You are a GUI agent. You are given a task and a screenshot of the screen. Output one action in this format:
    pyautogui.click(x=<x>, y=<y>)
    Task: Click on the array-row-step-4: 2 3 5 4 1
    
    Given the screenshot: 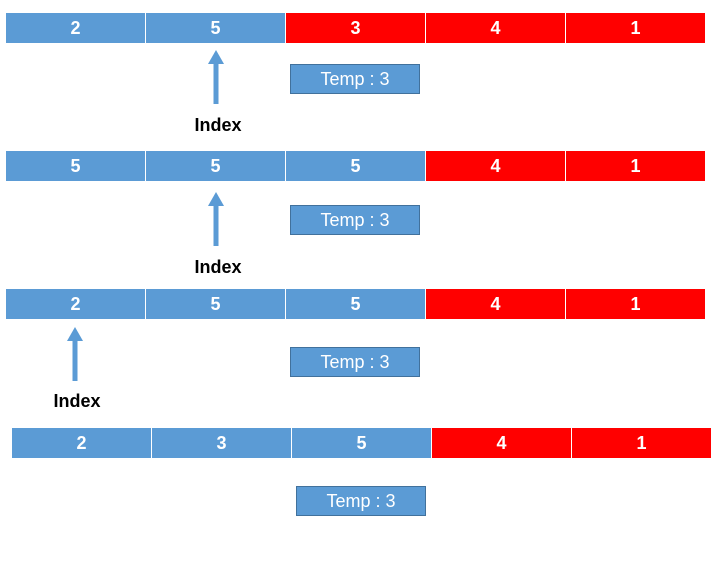 What is the action you would take?
    pyautogui.click(x=361, y=443)
    